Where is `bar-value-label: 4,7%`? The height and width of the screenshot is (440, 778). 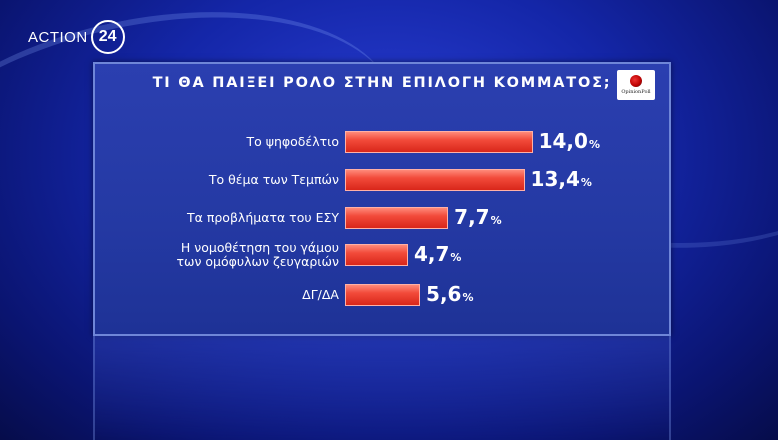 bar-value-label: 4,7% is located at coordinates (437, 254).